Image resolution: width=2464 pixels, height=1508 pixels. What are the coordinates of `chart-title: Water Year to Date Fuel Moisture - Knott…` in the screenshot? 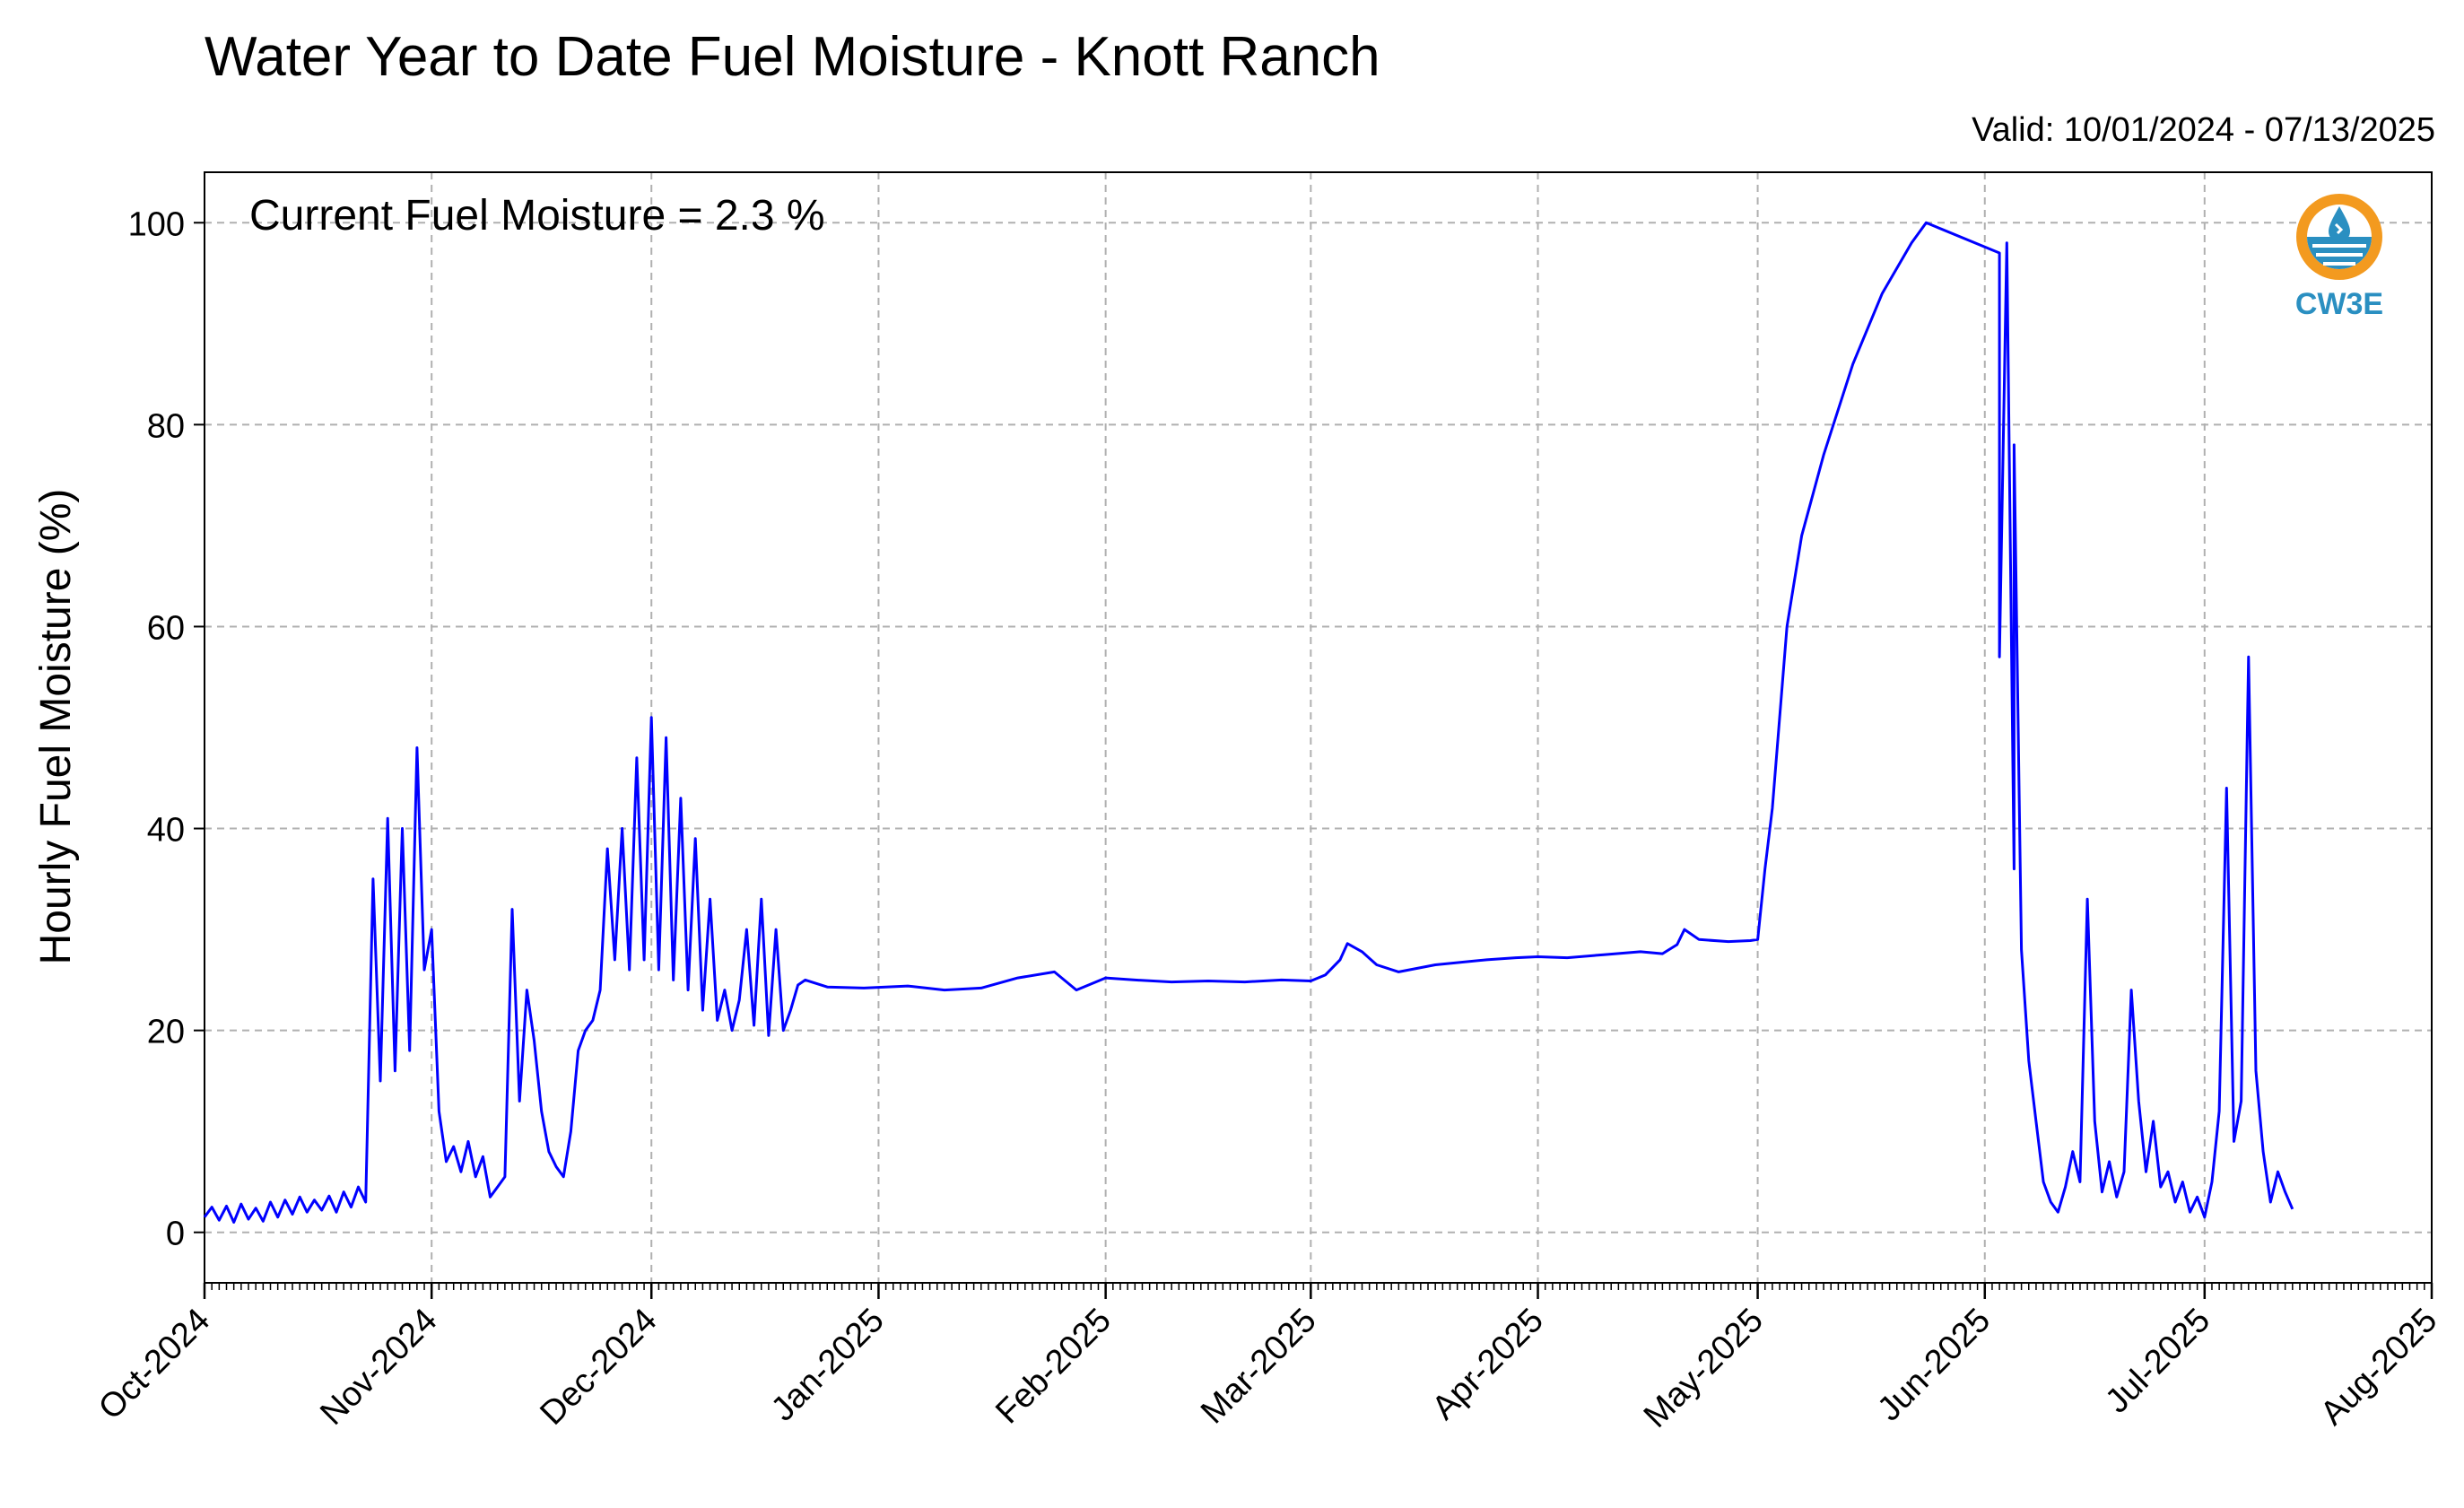 It's located at (792, 57).